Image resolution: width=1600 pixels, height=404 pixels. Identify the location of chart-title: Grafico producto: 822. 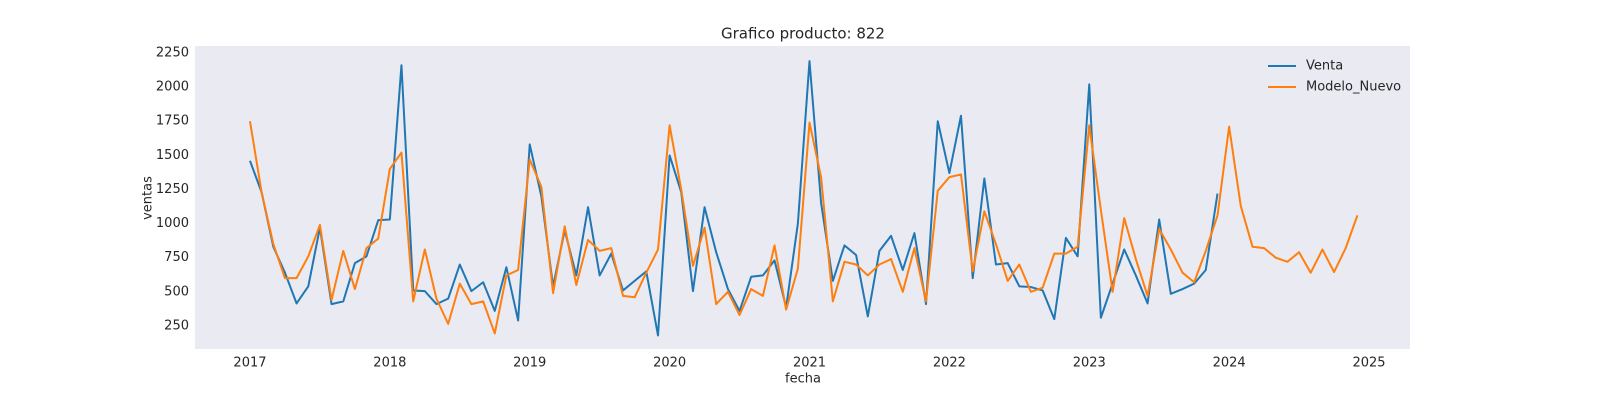
(803, 34).